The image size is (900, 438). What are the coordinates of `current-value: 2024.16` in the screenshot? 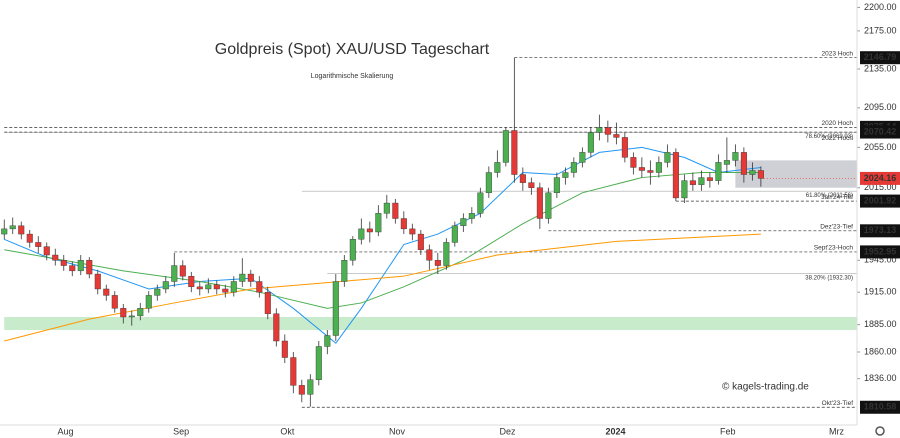 It's located at (880, 178).